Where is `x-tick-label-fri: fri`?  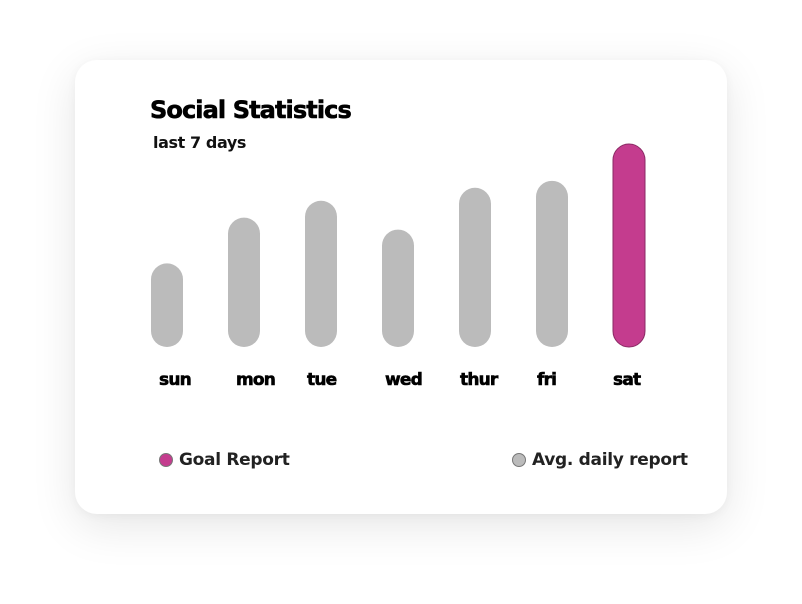 x-tick-label-fri: fri is located at coordinates (546, 380).